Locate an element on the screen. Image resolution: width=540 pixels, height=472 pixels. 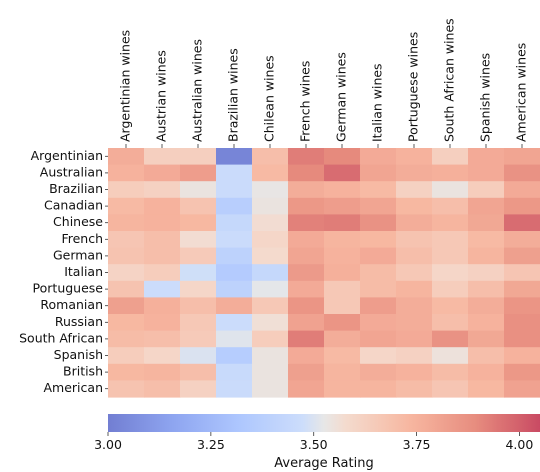
colorbar-tick-label: 3.25 is located at coordinates (211, 444).